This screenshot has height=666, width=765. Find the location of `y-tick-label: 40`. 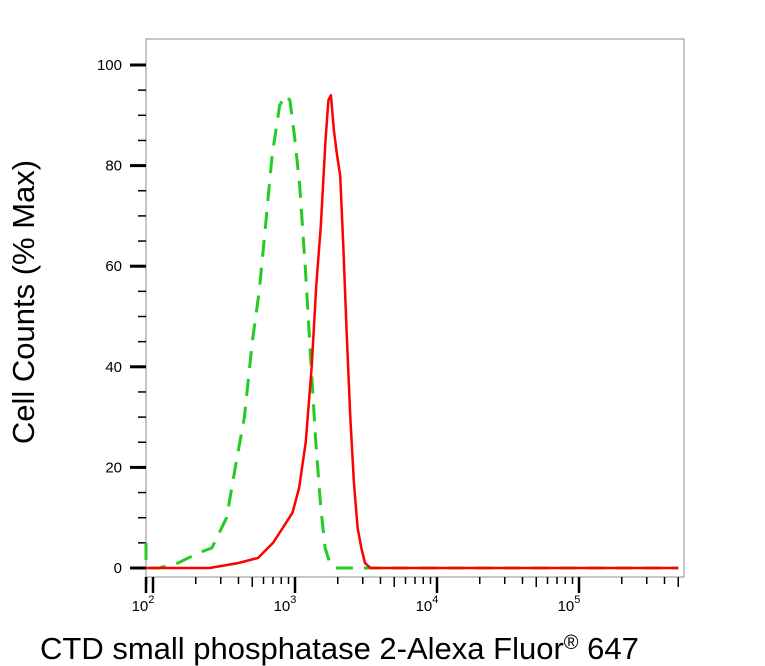

y-tick-label: 40 is located at coordinates (113, 367).